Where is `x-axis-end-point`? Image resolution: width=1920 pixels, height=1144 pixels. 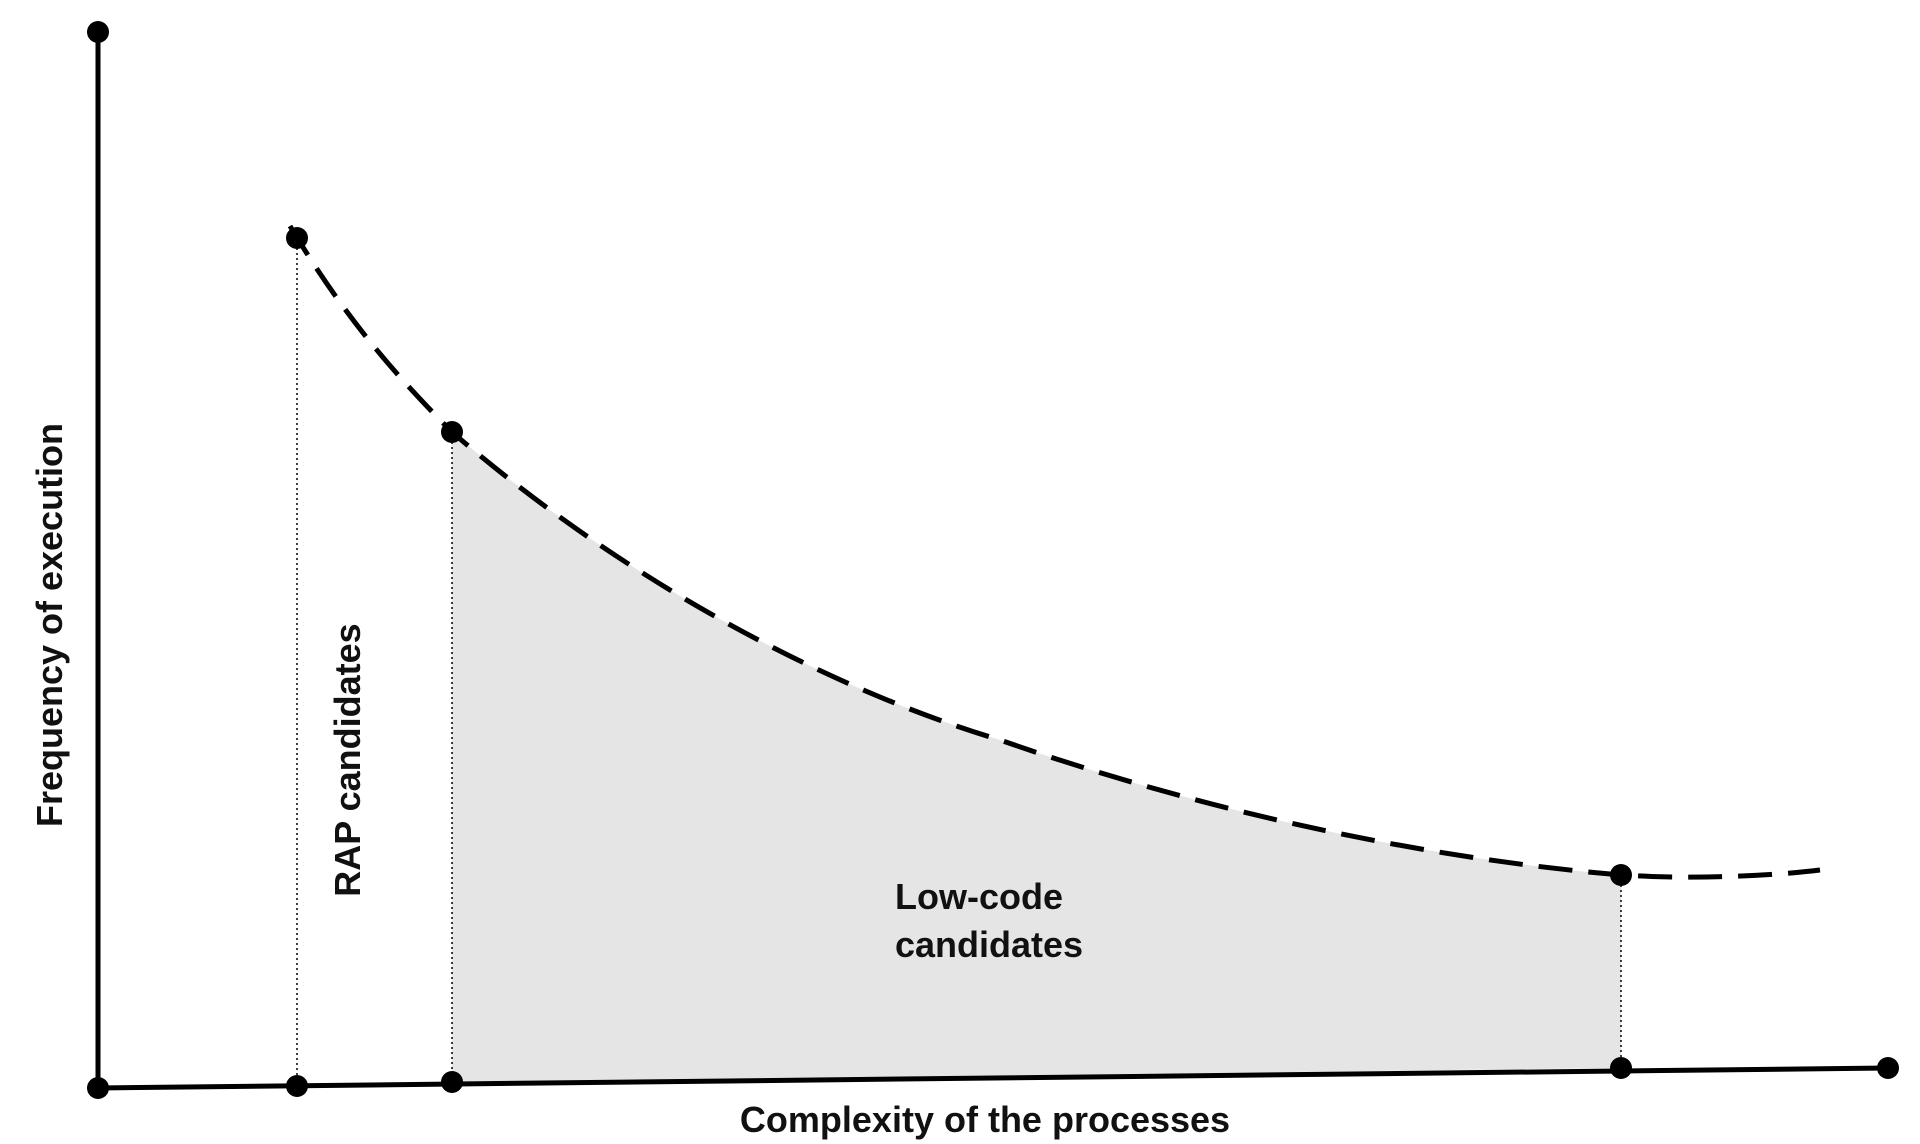
x-axis-end-point is located at coordinates (1888, 1068).